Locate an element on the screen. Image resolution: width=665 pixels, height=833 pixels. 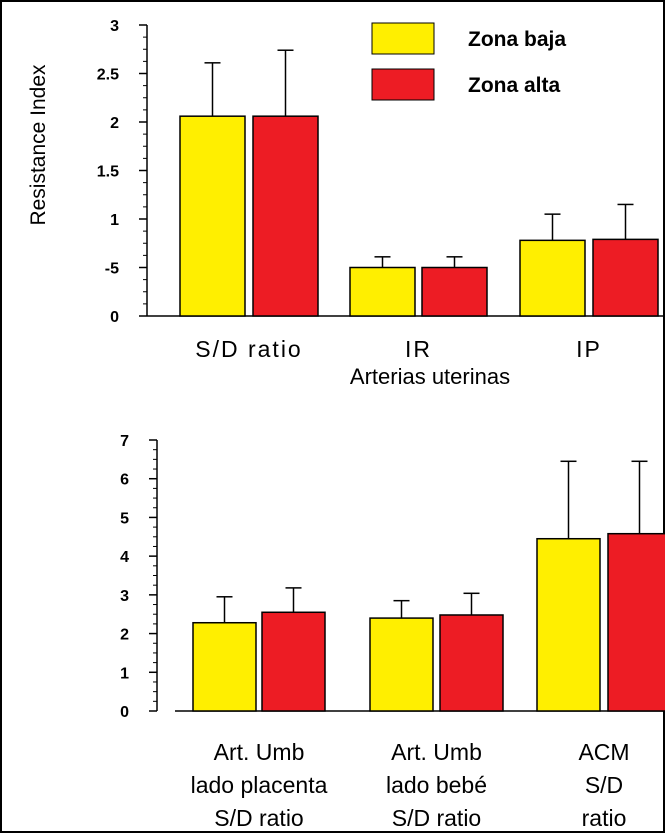
category-label: lado bebé is located at coordinates (436, 785).